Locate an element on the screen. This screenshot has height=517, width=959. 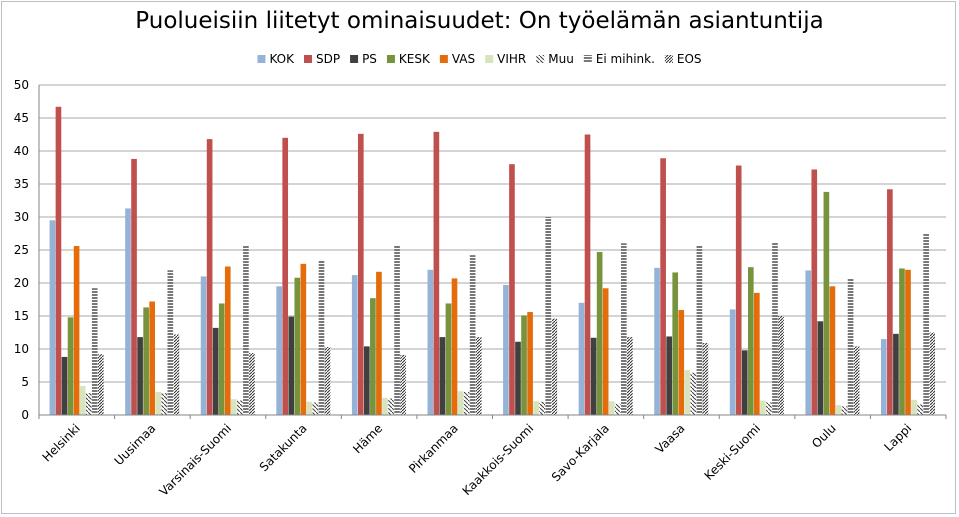
x-tick-label: Oulu is located at coordinates (824, 436).